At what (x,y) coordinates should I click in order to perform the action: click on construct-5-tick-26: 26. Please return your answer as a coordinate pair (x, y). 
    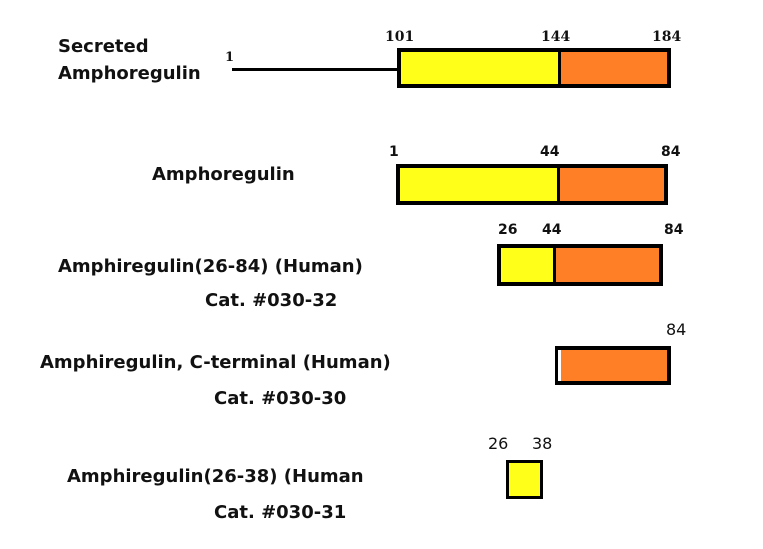
    Looking at the image, I should click on (498, 443).